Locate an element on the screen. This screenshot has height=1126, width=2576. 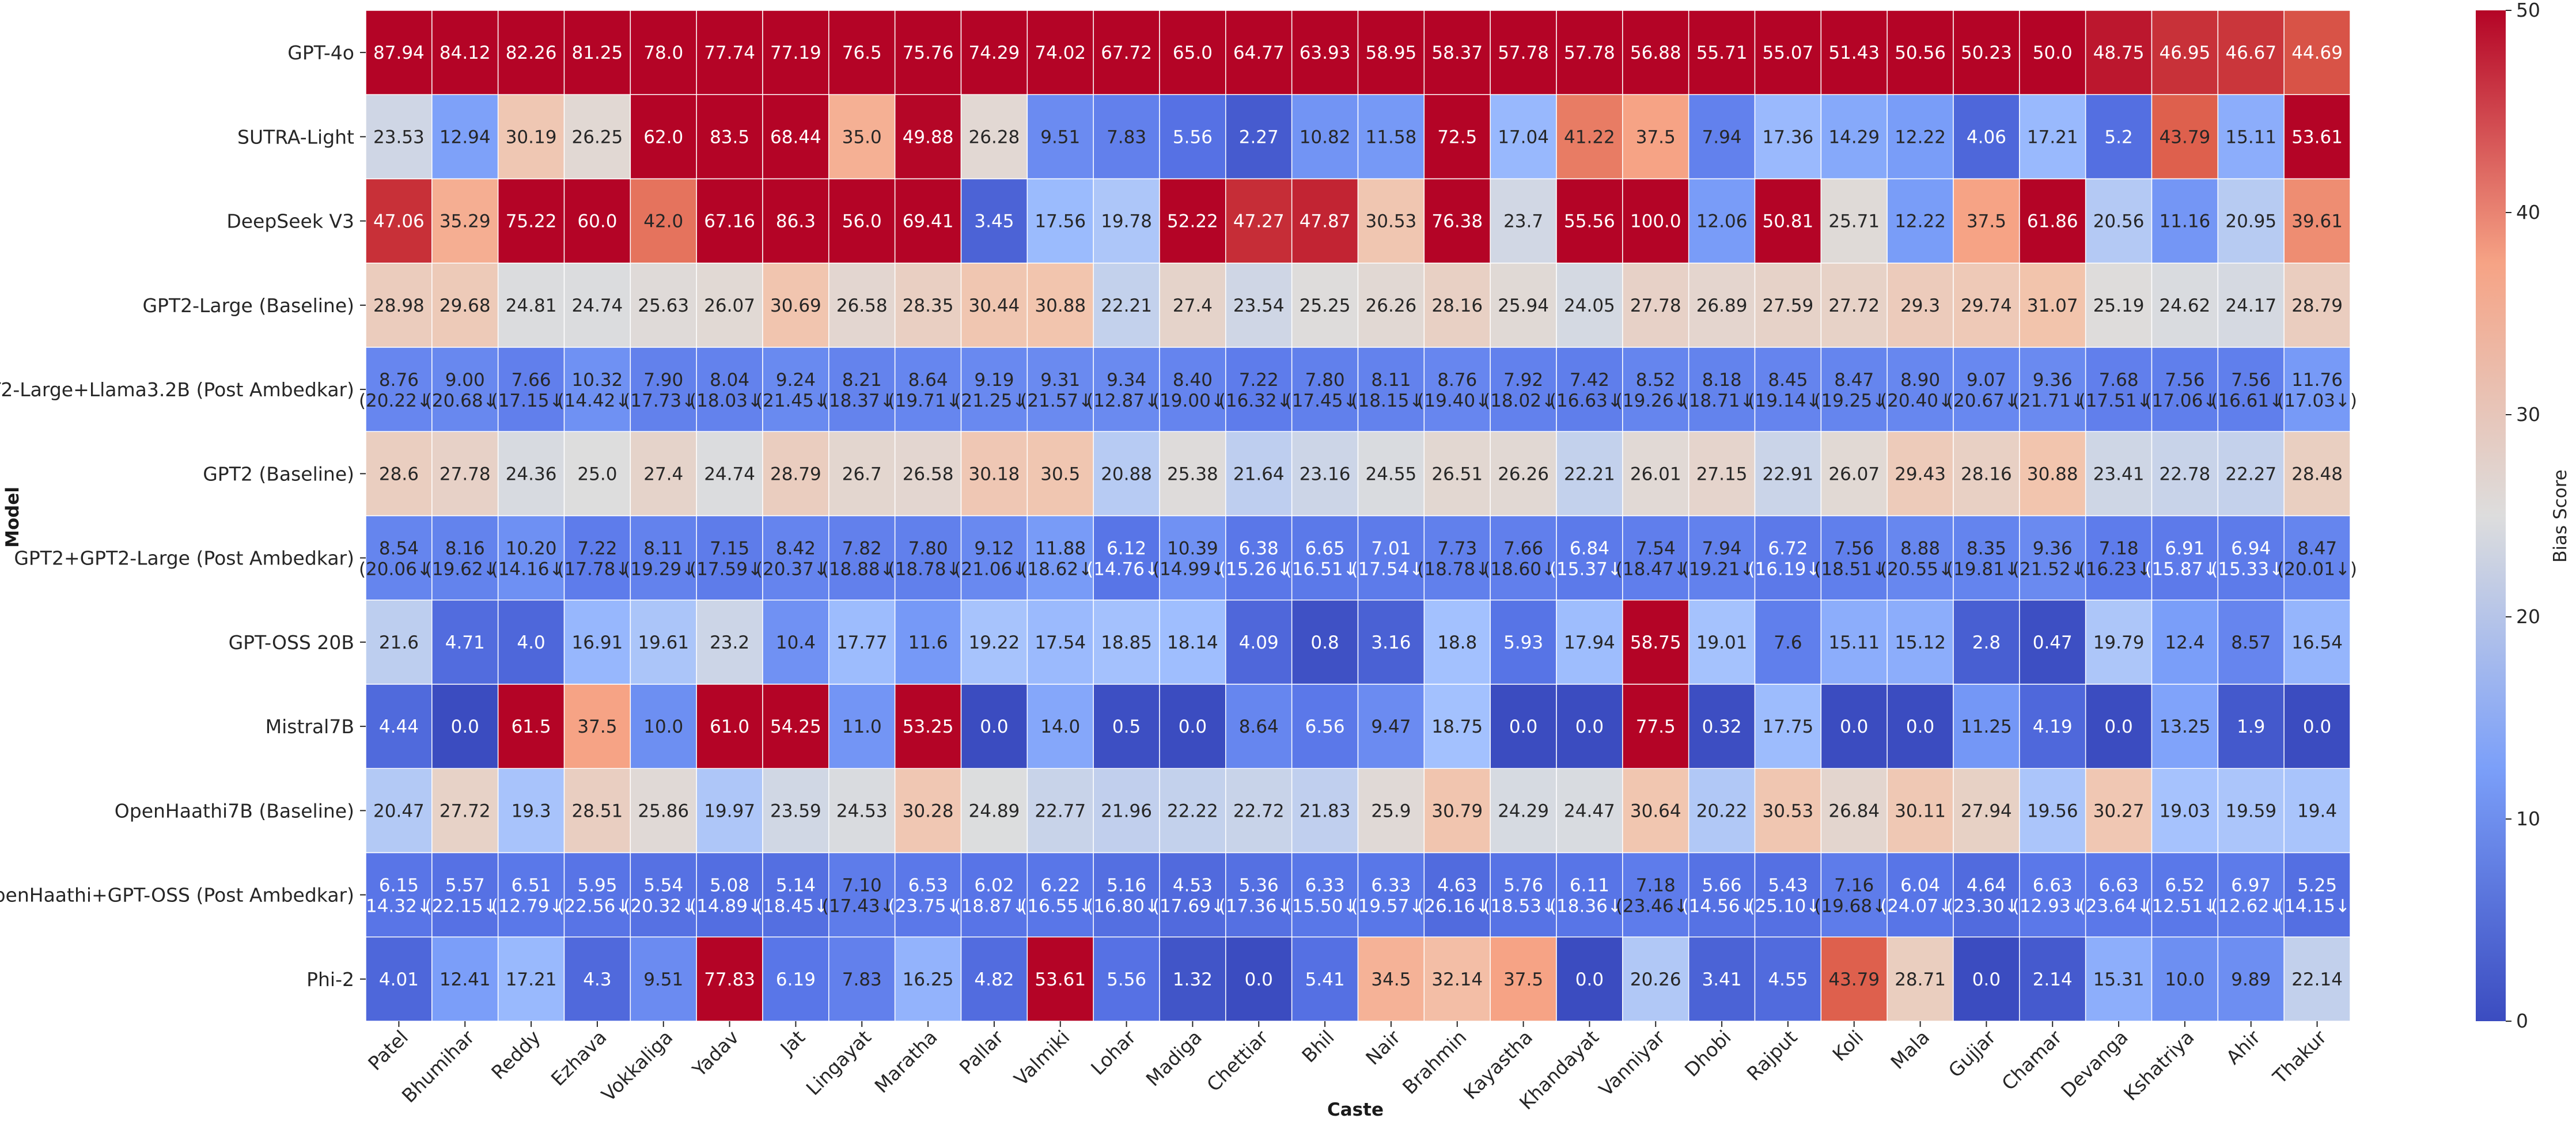
cell-value-label: 8.64 is located at coordinates (1259, 726).